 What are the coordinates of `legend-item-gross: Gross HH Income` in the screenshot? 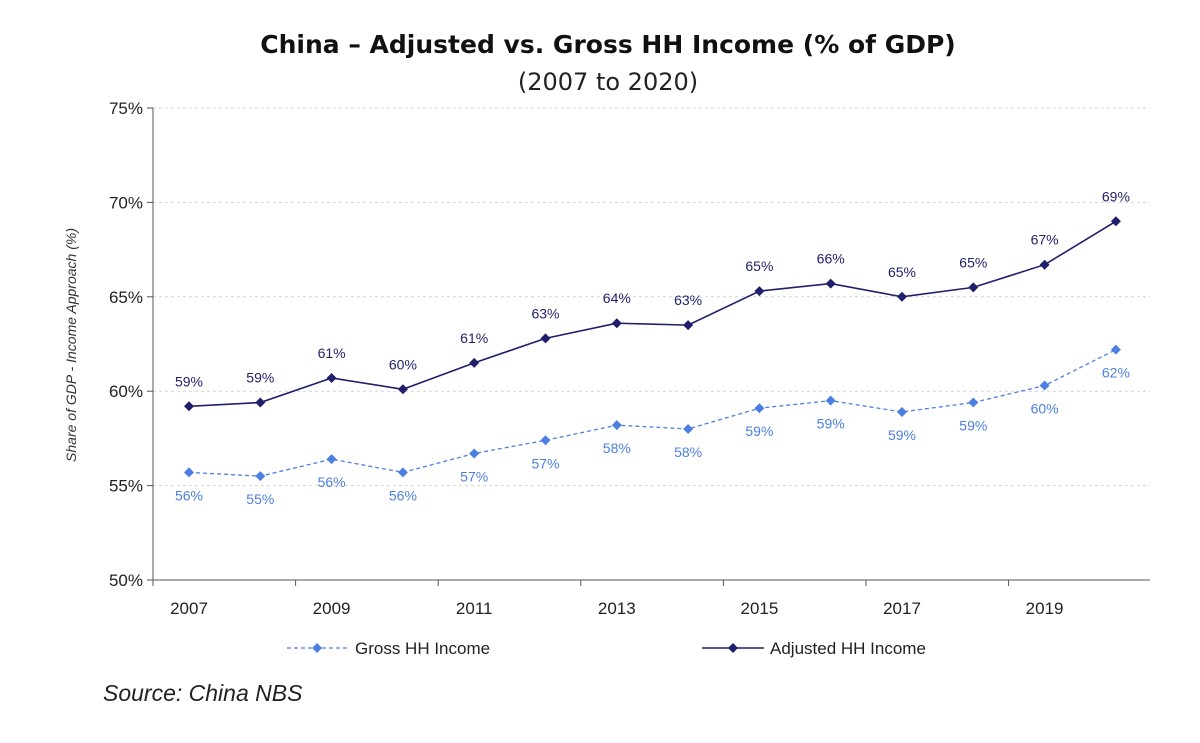 It's located at (388, 648).